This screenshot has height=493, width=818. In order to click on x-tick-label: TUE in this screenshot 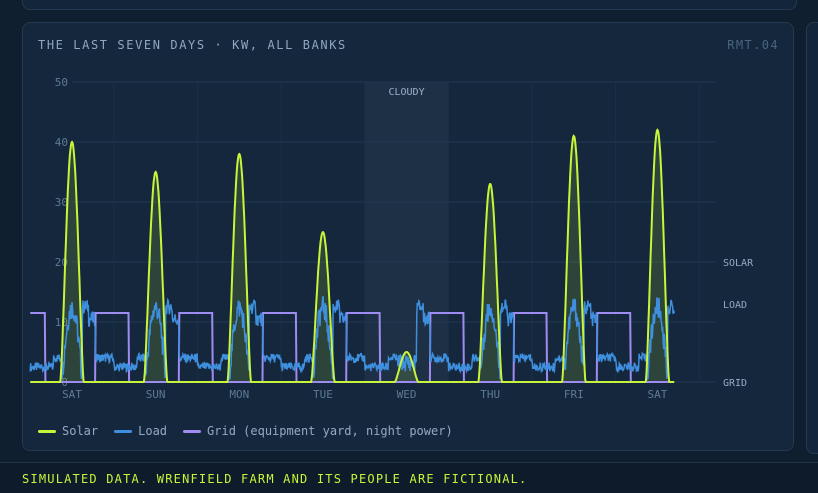, I will do `click(323, 394)`.